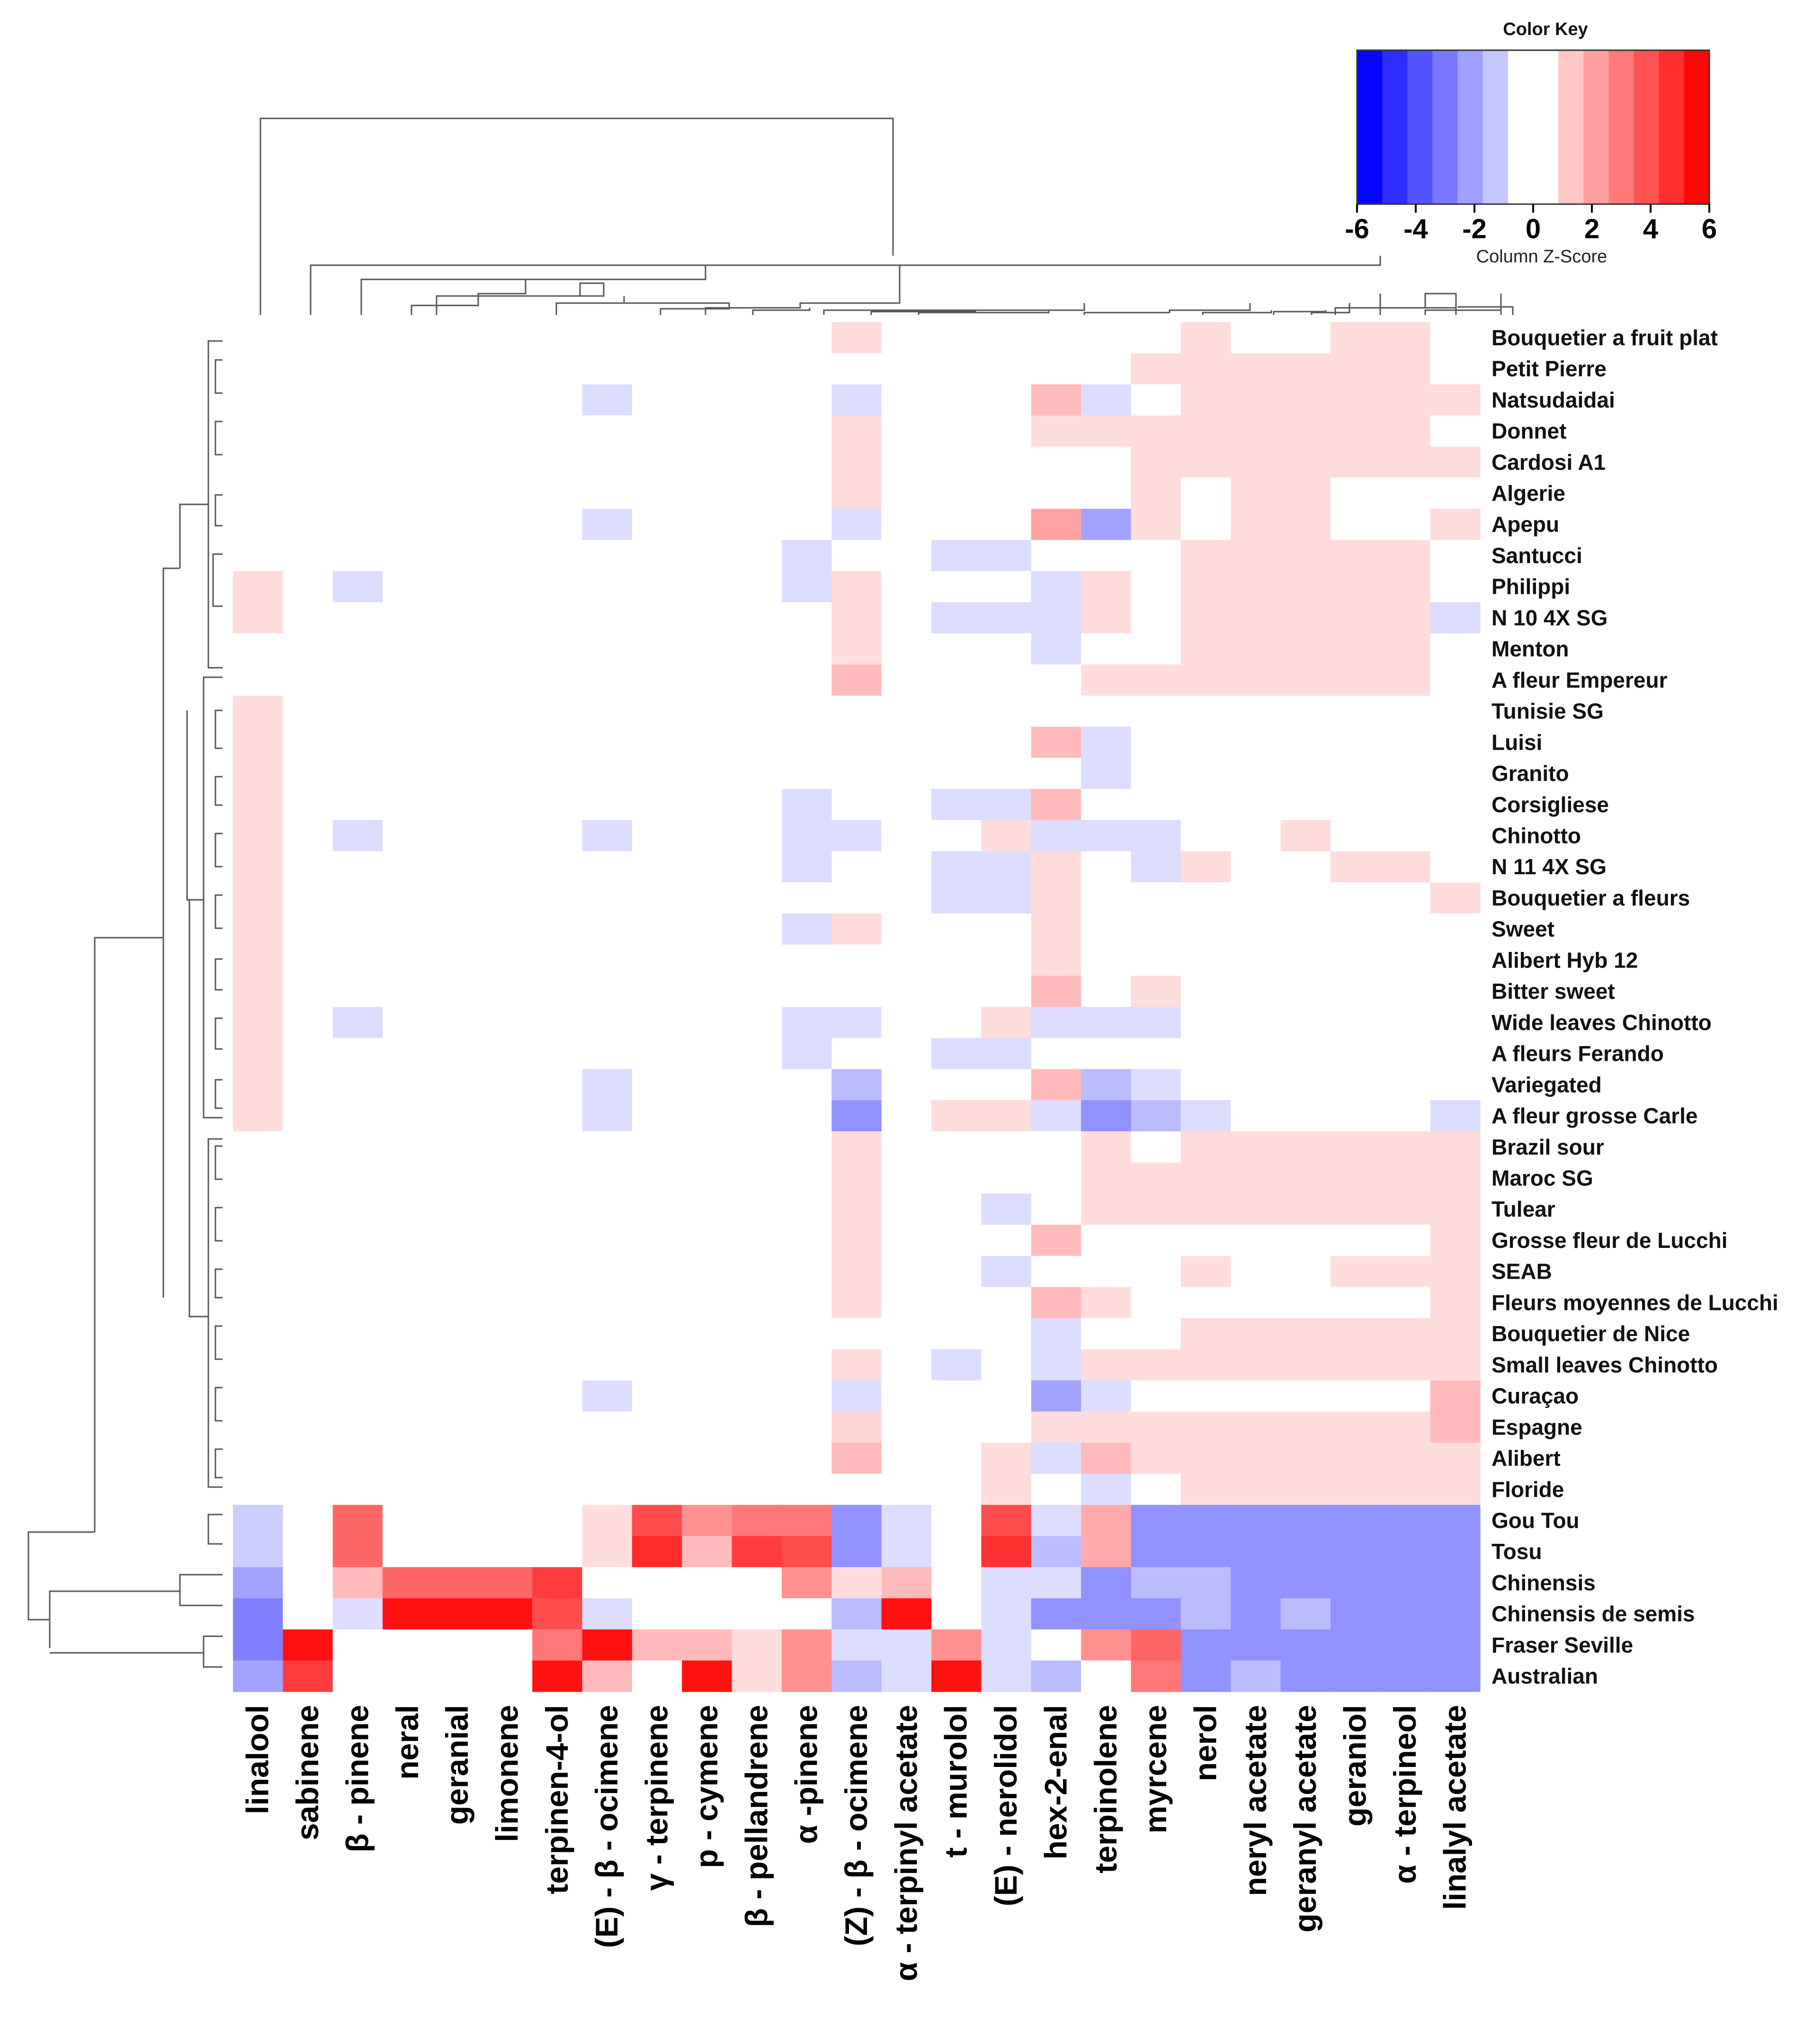 The height and width of the screenshot is (2044, 1804). Describe the element at coordinates (1357, 229) in the screenshot. I see `color-key-tick-label: -6` at that location.